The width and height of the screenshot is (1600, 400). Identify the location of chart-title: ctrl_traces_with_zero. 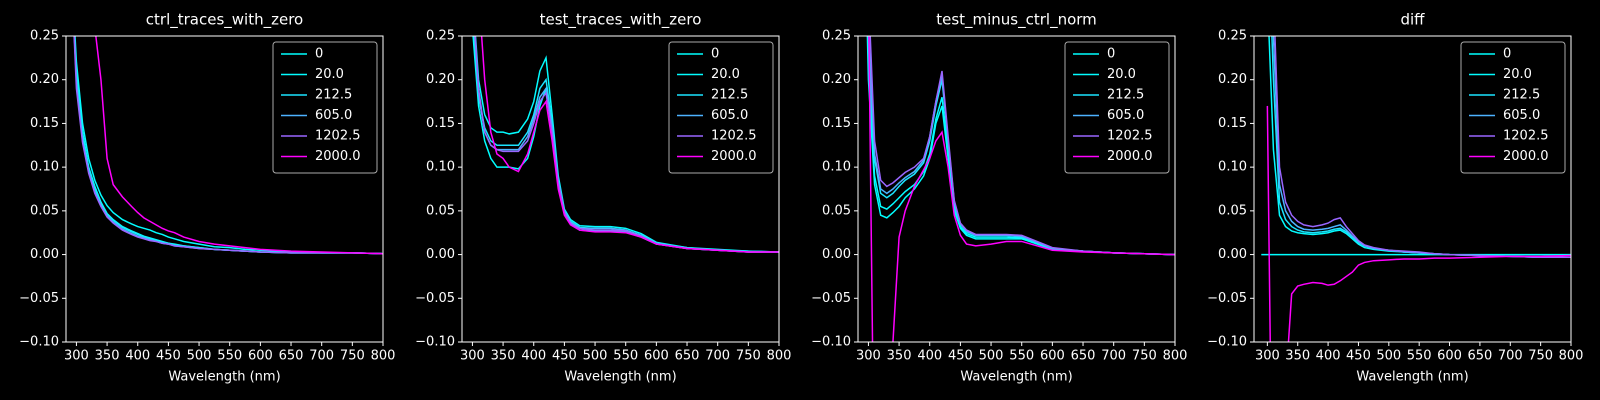
(224, 20).